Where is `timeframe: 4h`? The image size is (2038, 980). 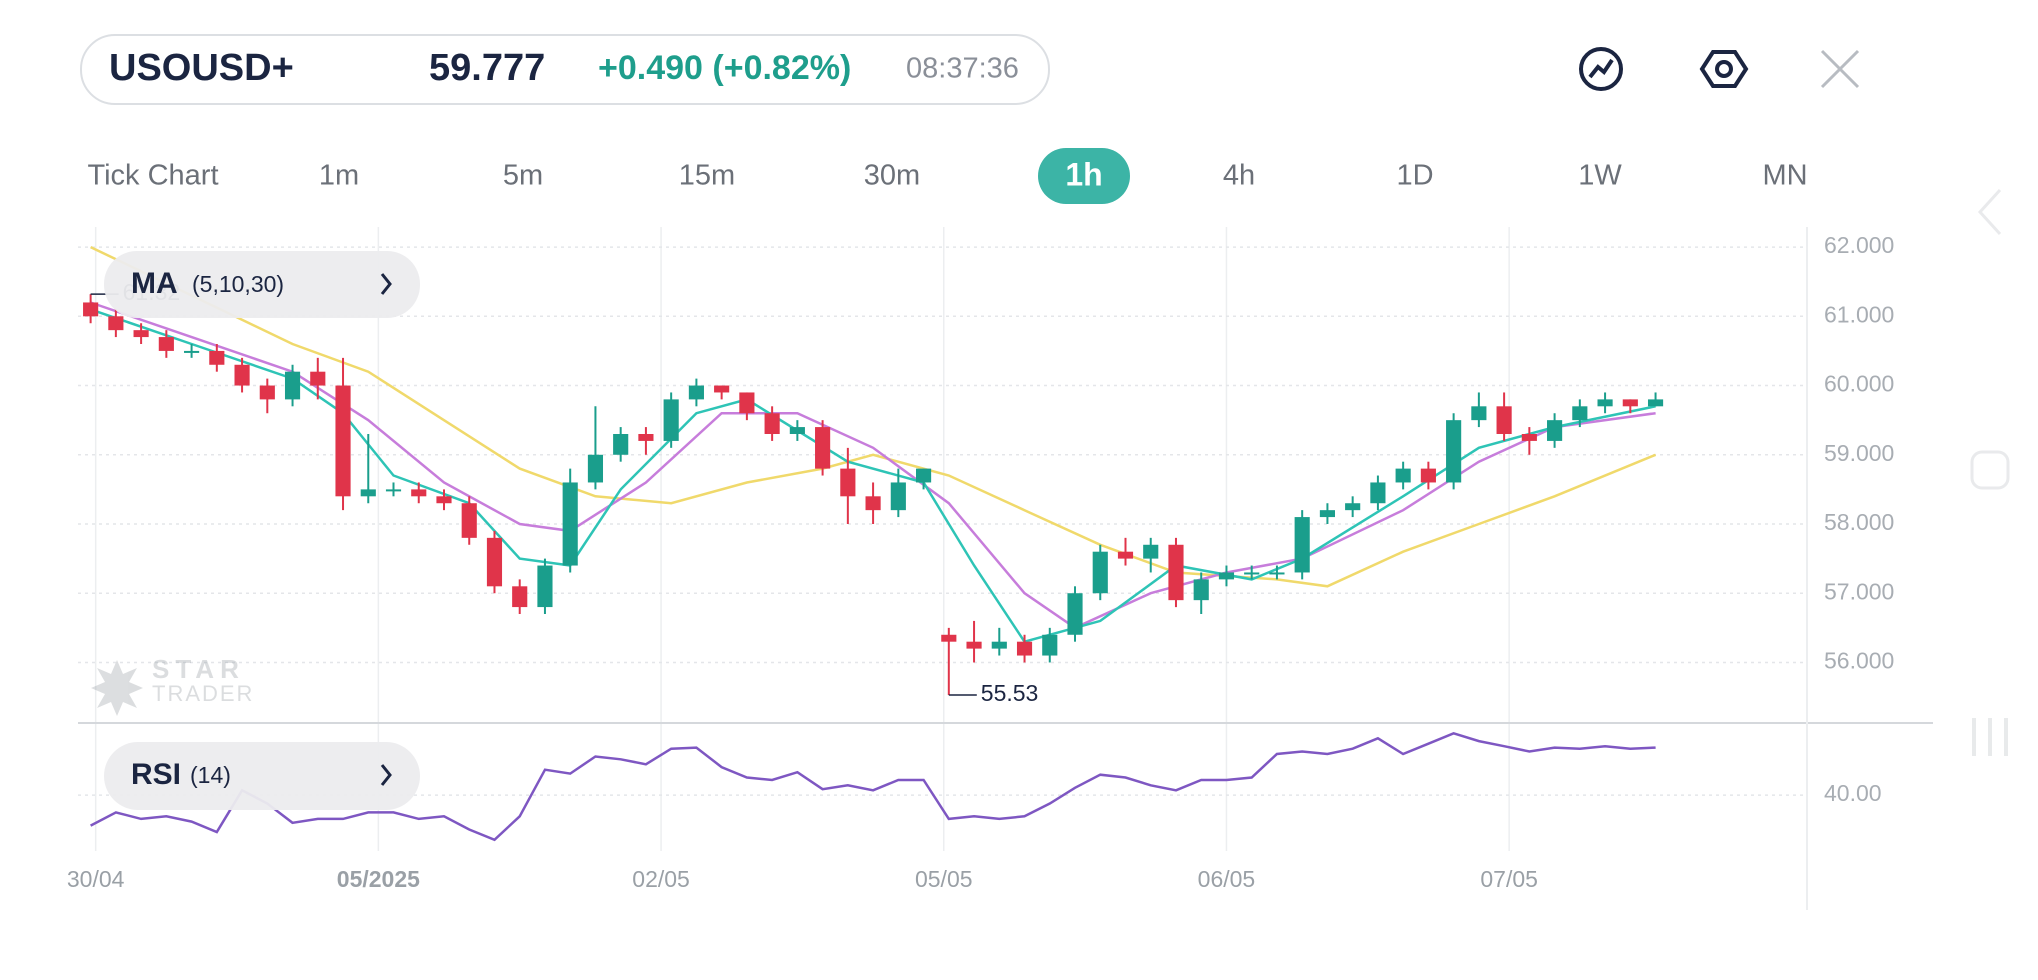
timeframe: 4h is located at coordinates (1239, 176).